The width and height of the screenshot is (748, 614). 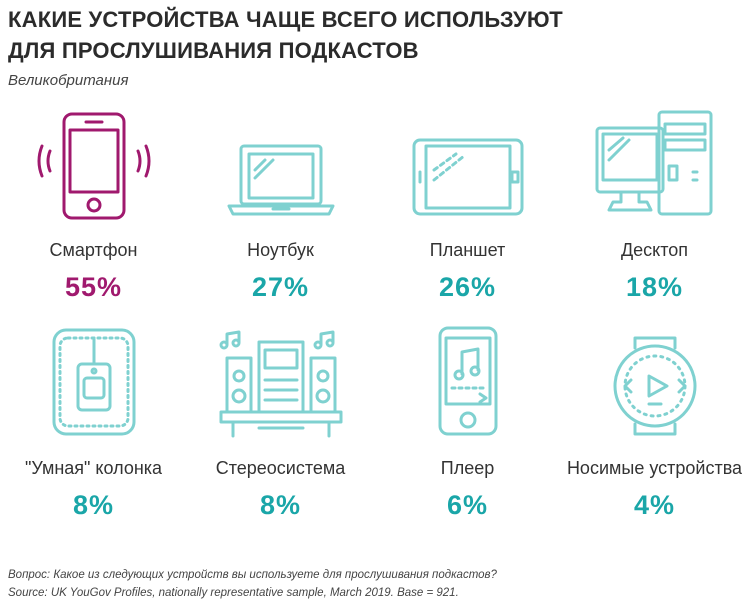 What do you see at coordinates (467, 383) in the screenshot?
I see `player-icon` at bounding box center [467, 383].